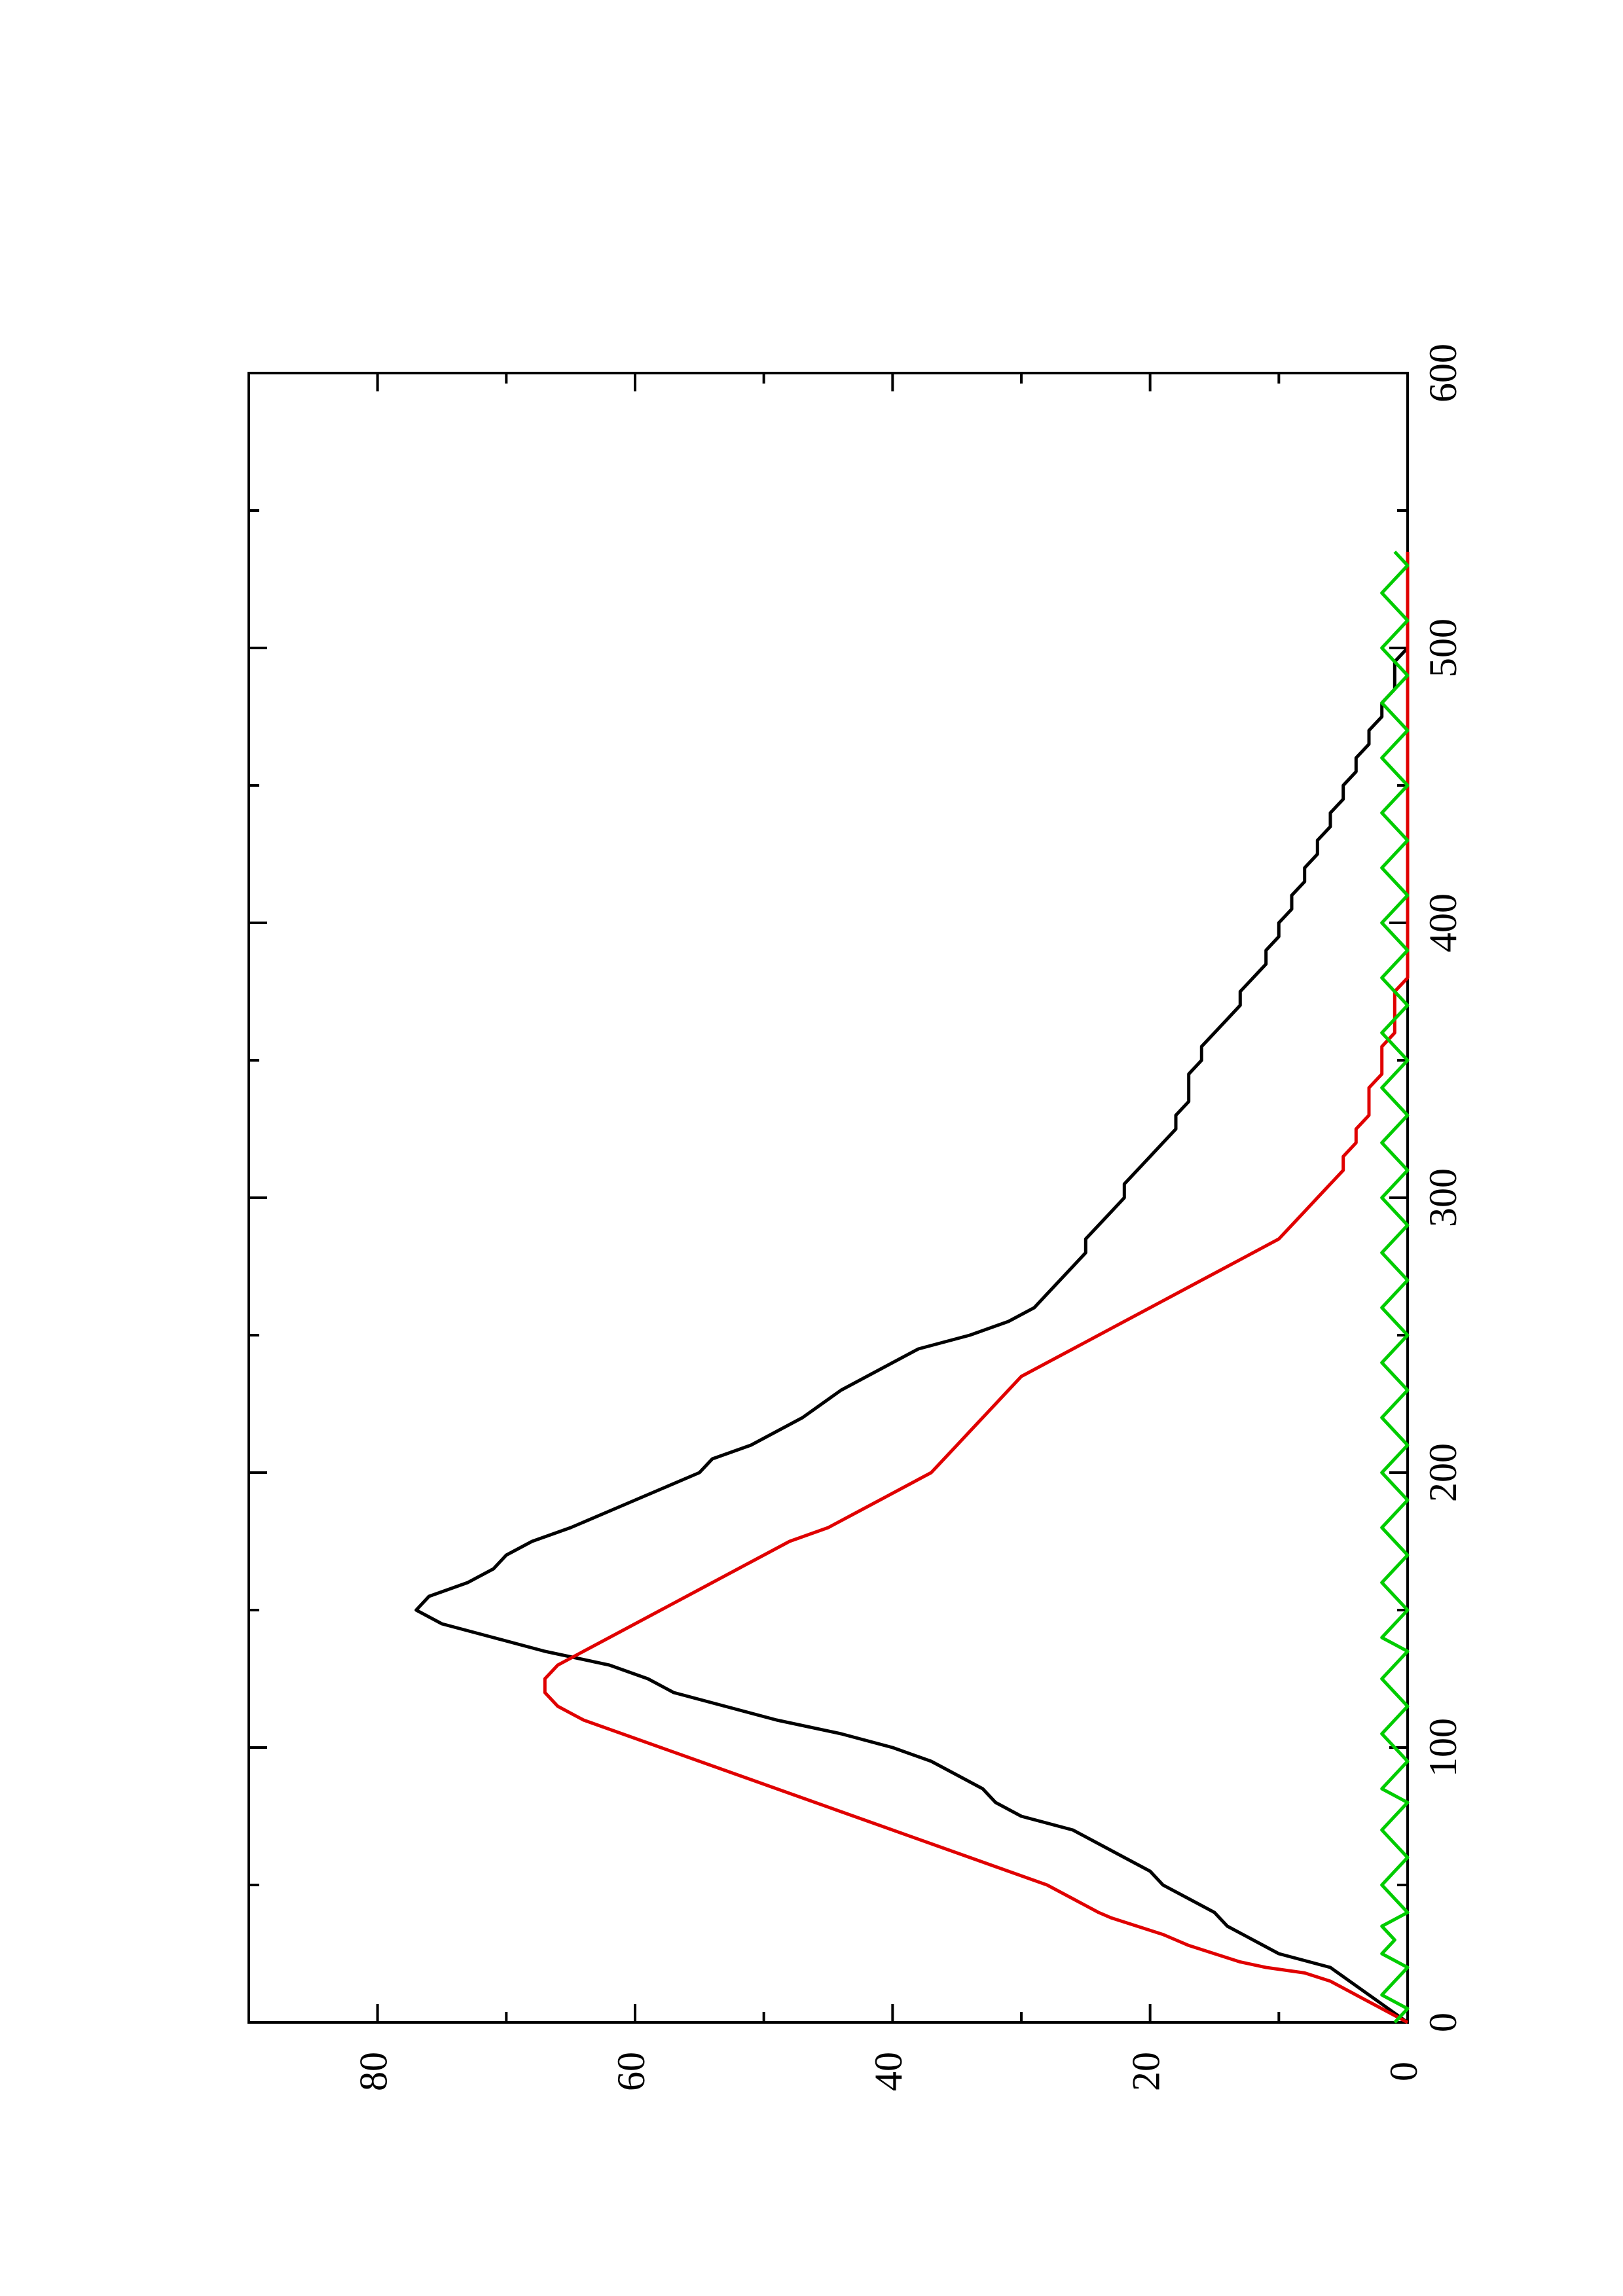  Describe the element at coordinates (1443, 1747) in the screenshot. I see `x-tick-label: 100` at that location.